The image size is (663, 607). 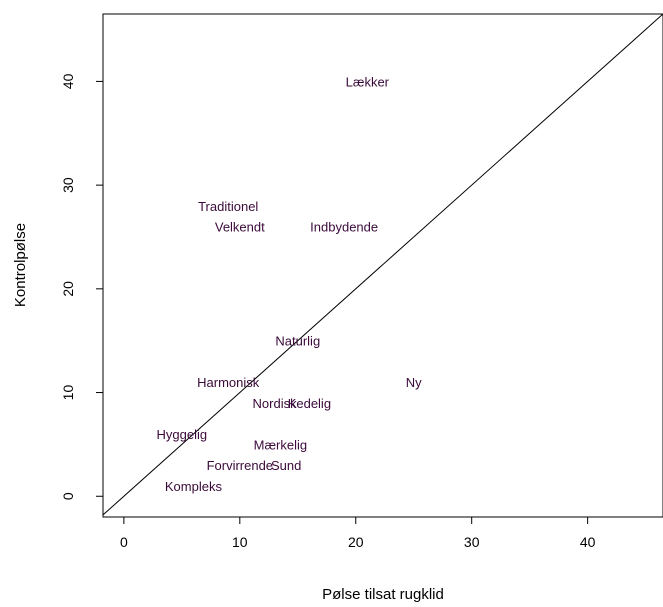 What do you see at coordinates (81, 286) in the screenshot?
I see `y-axis: 0 10 20 30 40` at bounding box center [81, 286].